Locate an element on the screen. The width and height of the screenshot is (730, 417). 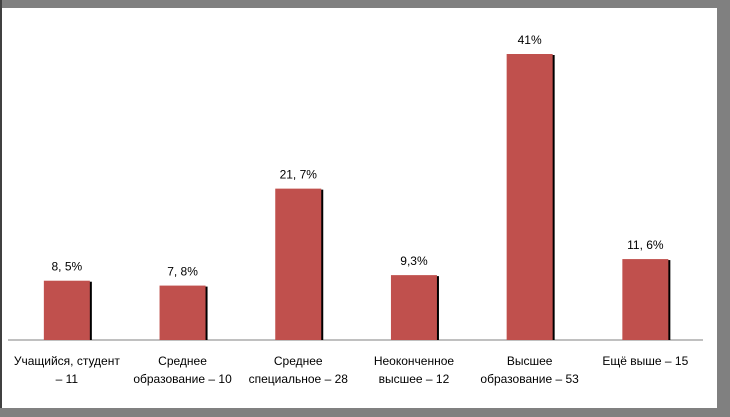
frame-top is located at coordinates (365, 4).